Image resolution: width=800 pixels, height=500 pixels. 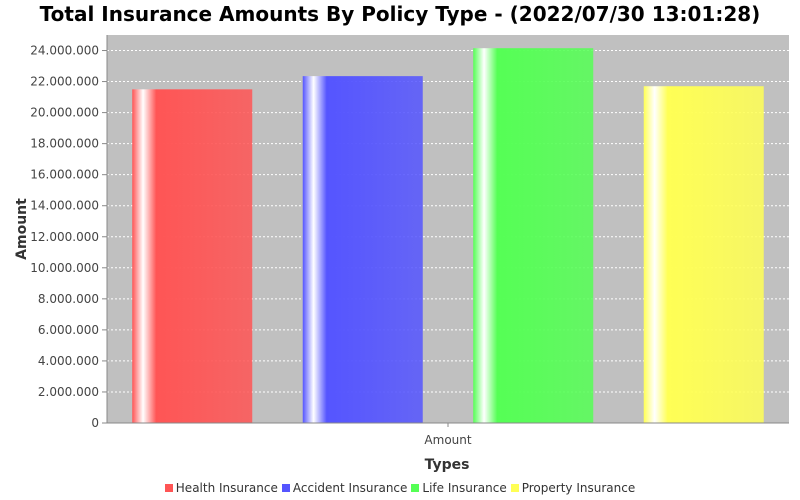 I want to click on y-tick-label: 4.000.000, so click(x=68, y=361).